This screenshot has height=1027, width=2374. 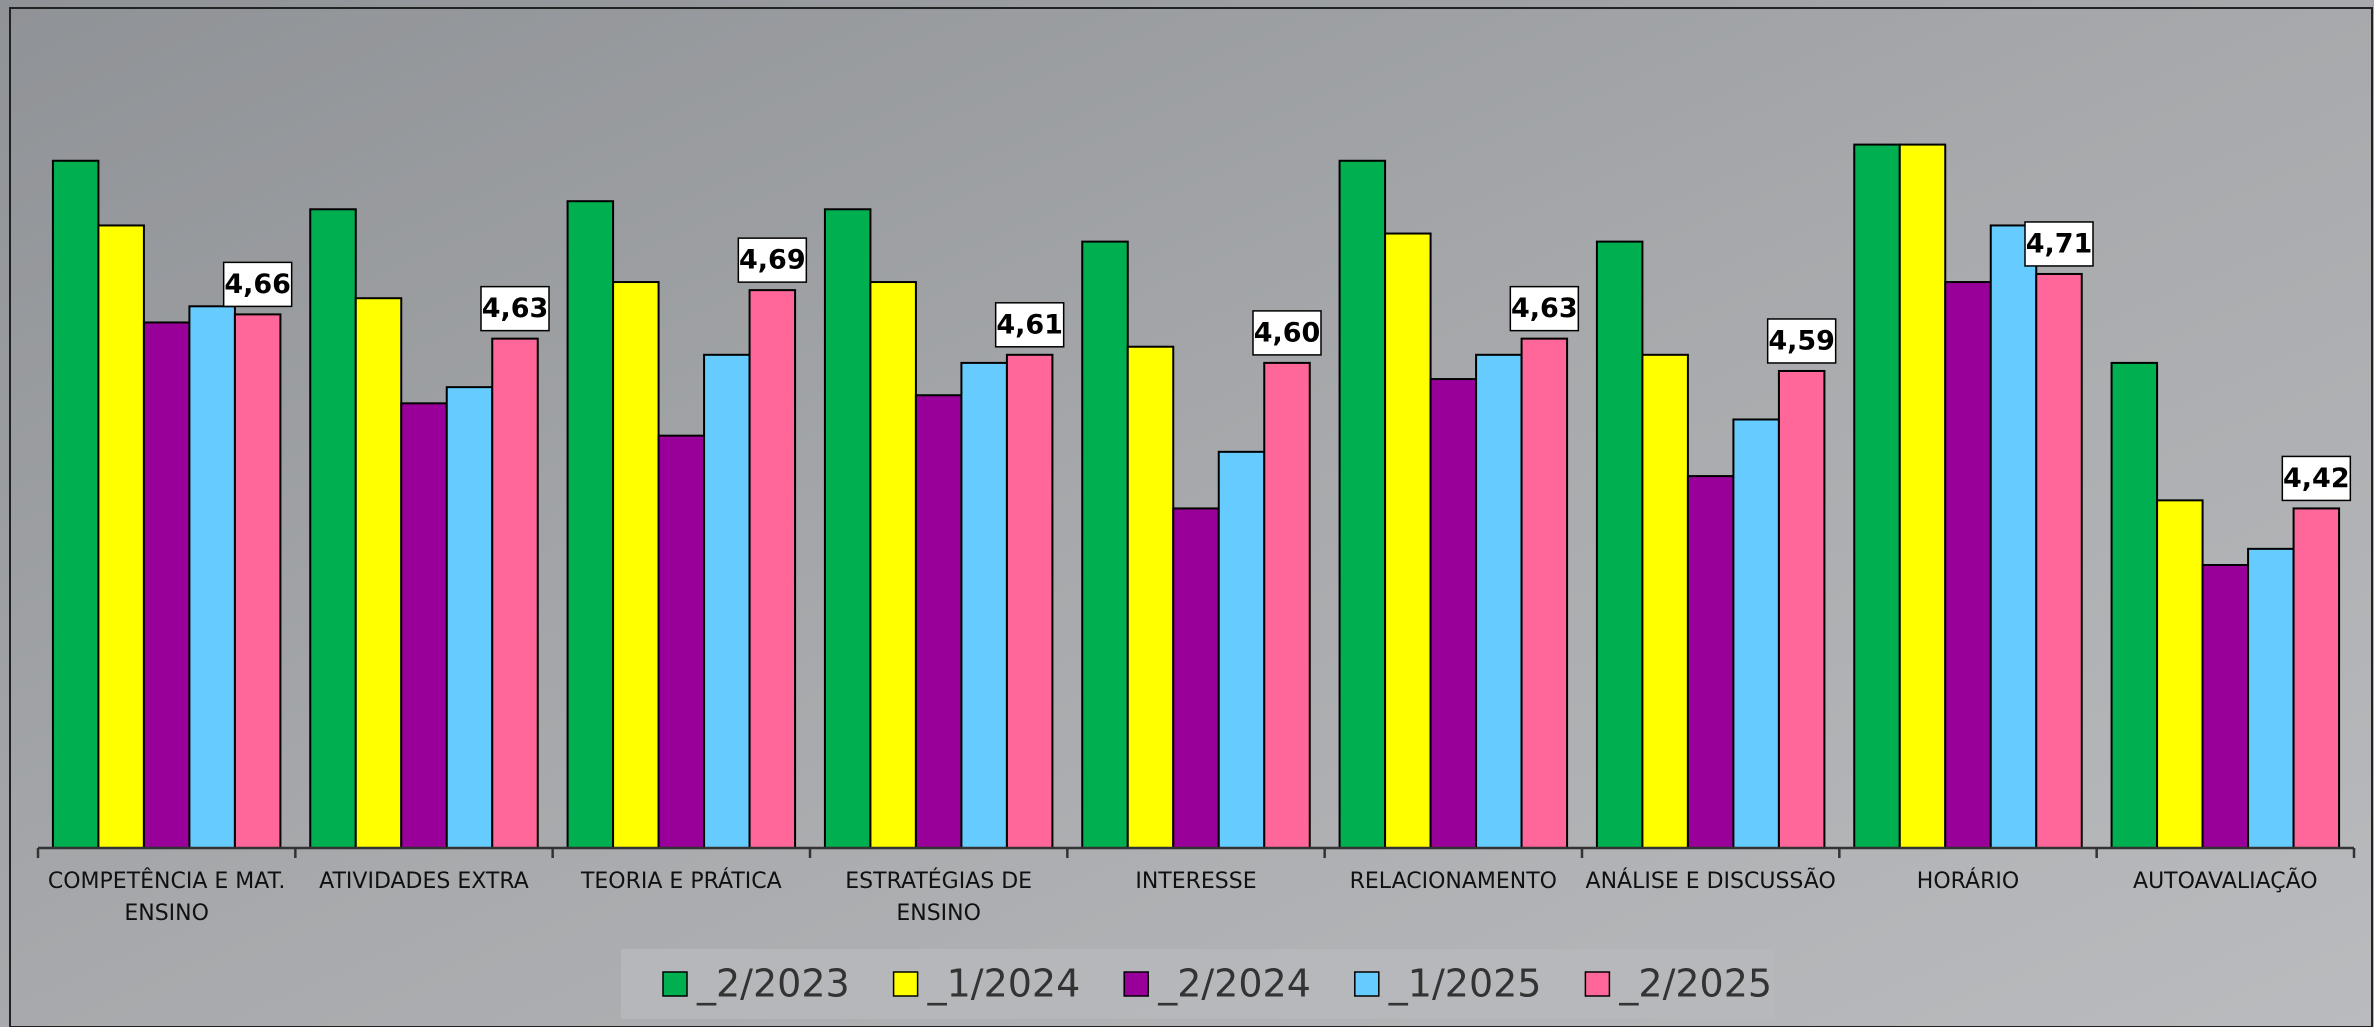 I want to click on x-tick-label: INTERESSE, so click(x=1196, y=881).